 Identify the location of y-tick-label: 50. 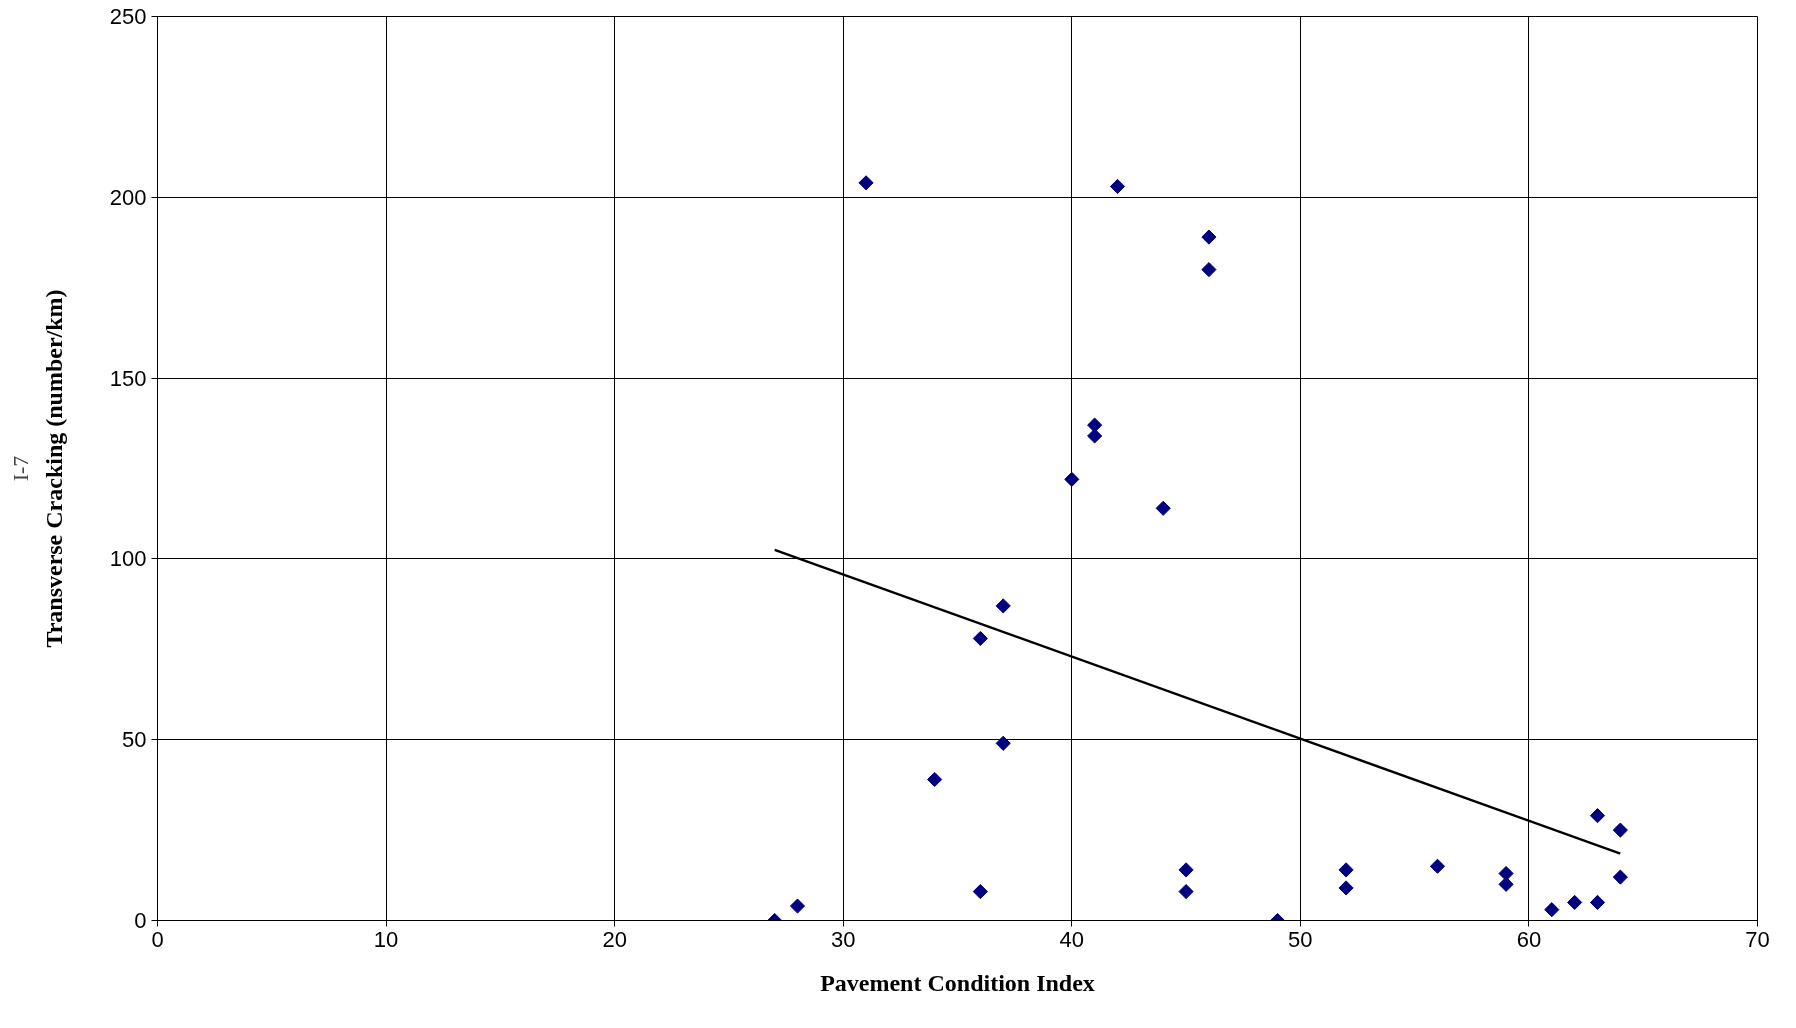
(134, 740).